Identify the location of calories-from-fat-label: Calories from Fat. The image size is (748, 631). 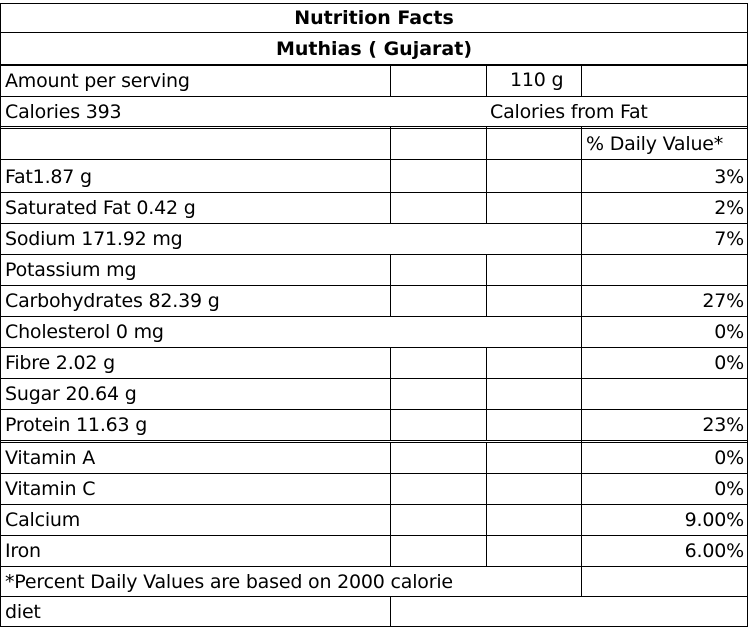
(569, 112).